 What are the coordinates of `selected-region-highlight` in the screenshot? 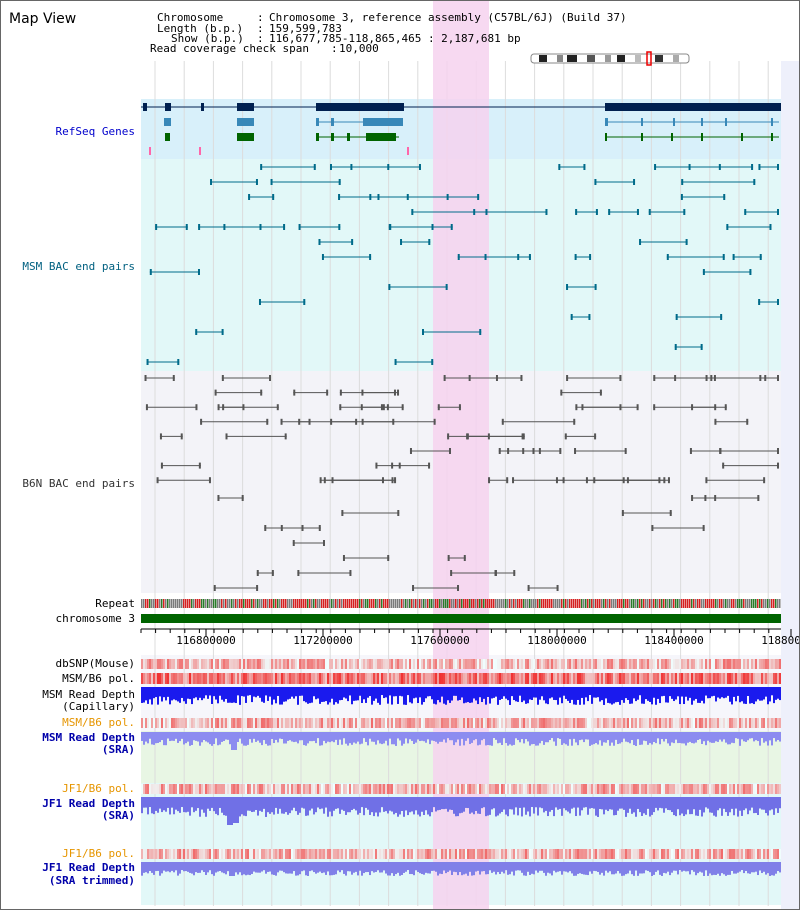 It's located at (461, 455).